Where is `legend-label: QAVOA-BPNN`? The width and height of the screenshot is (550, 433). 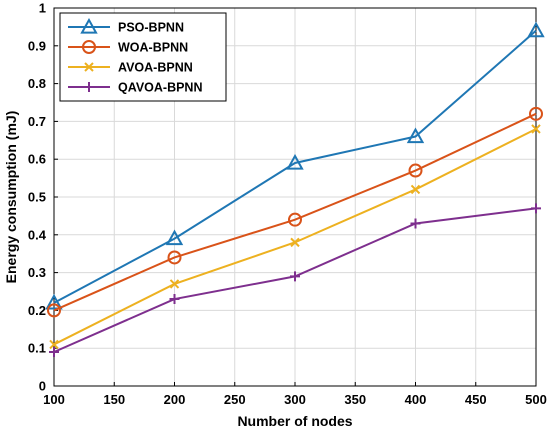 legend-label: QAVOA-BPNN is located at coordinates (160, 88).